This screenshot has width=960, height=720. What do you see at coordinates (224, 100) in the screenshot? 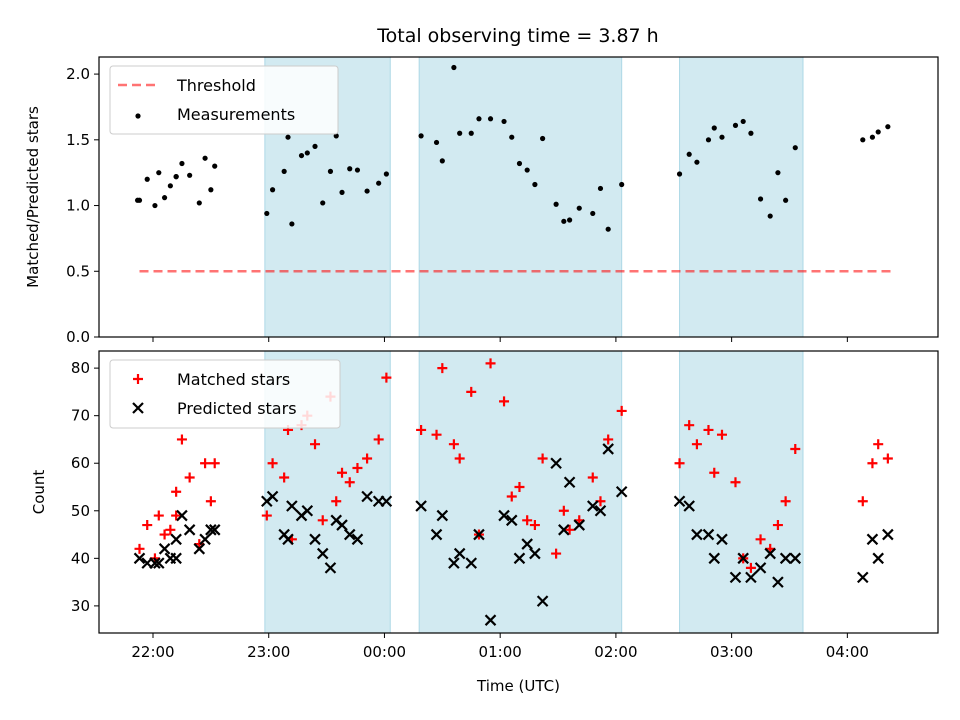
I see `legend: Threshold Measurements` at bounding box center [224, 100].